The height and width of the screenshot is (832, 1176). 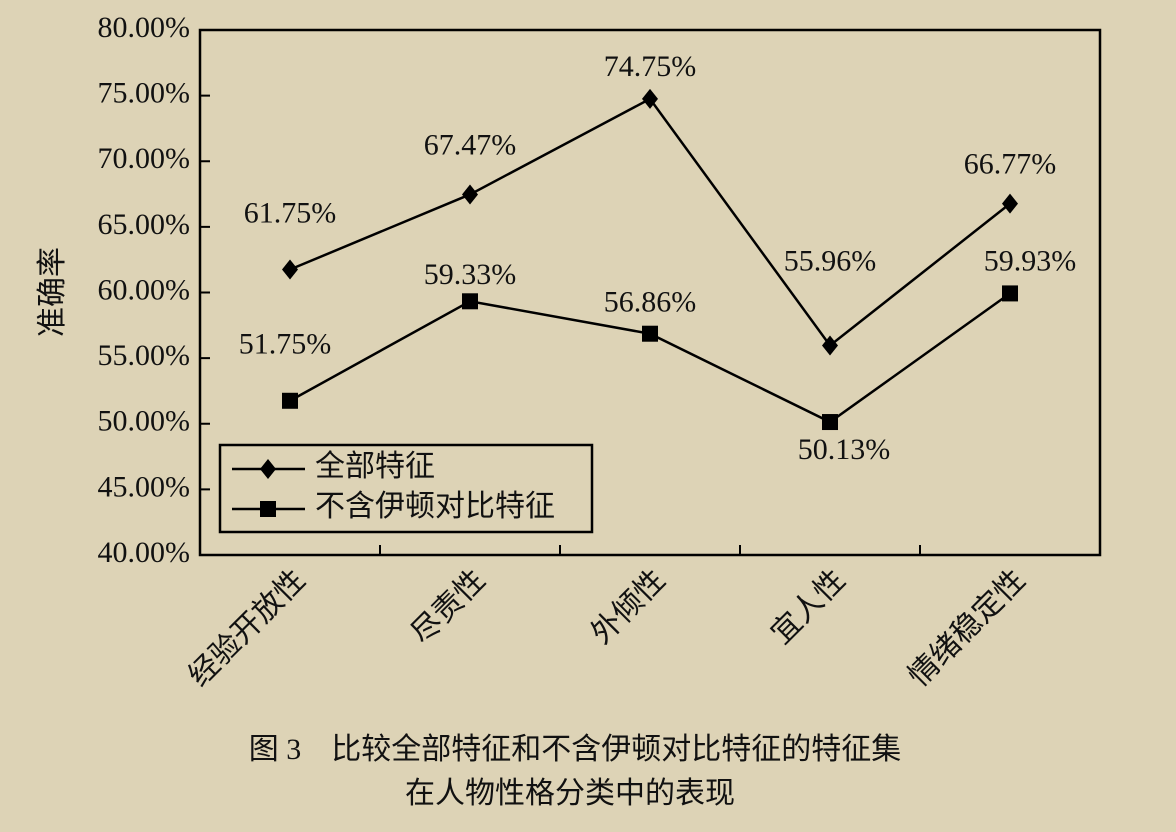 What do you see at coordinates (375, 466) in the screenshot?
I see `legend-label: 全部特征` at bounding box center [375, 466].